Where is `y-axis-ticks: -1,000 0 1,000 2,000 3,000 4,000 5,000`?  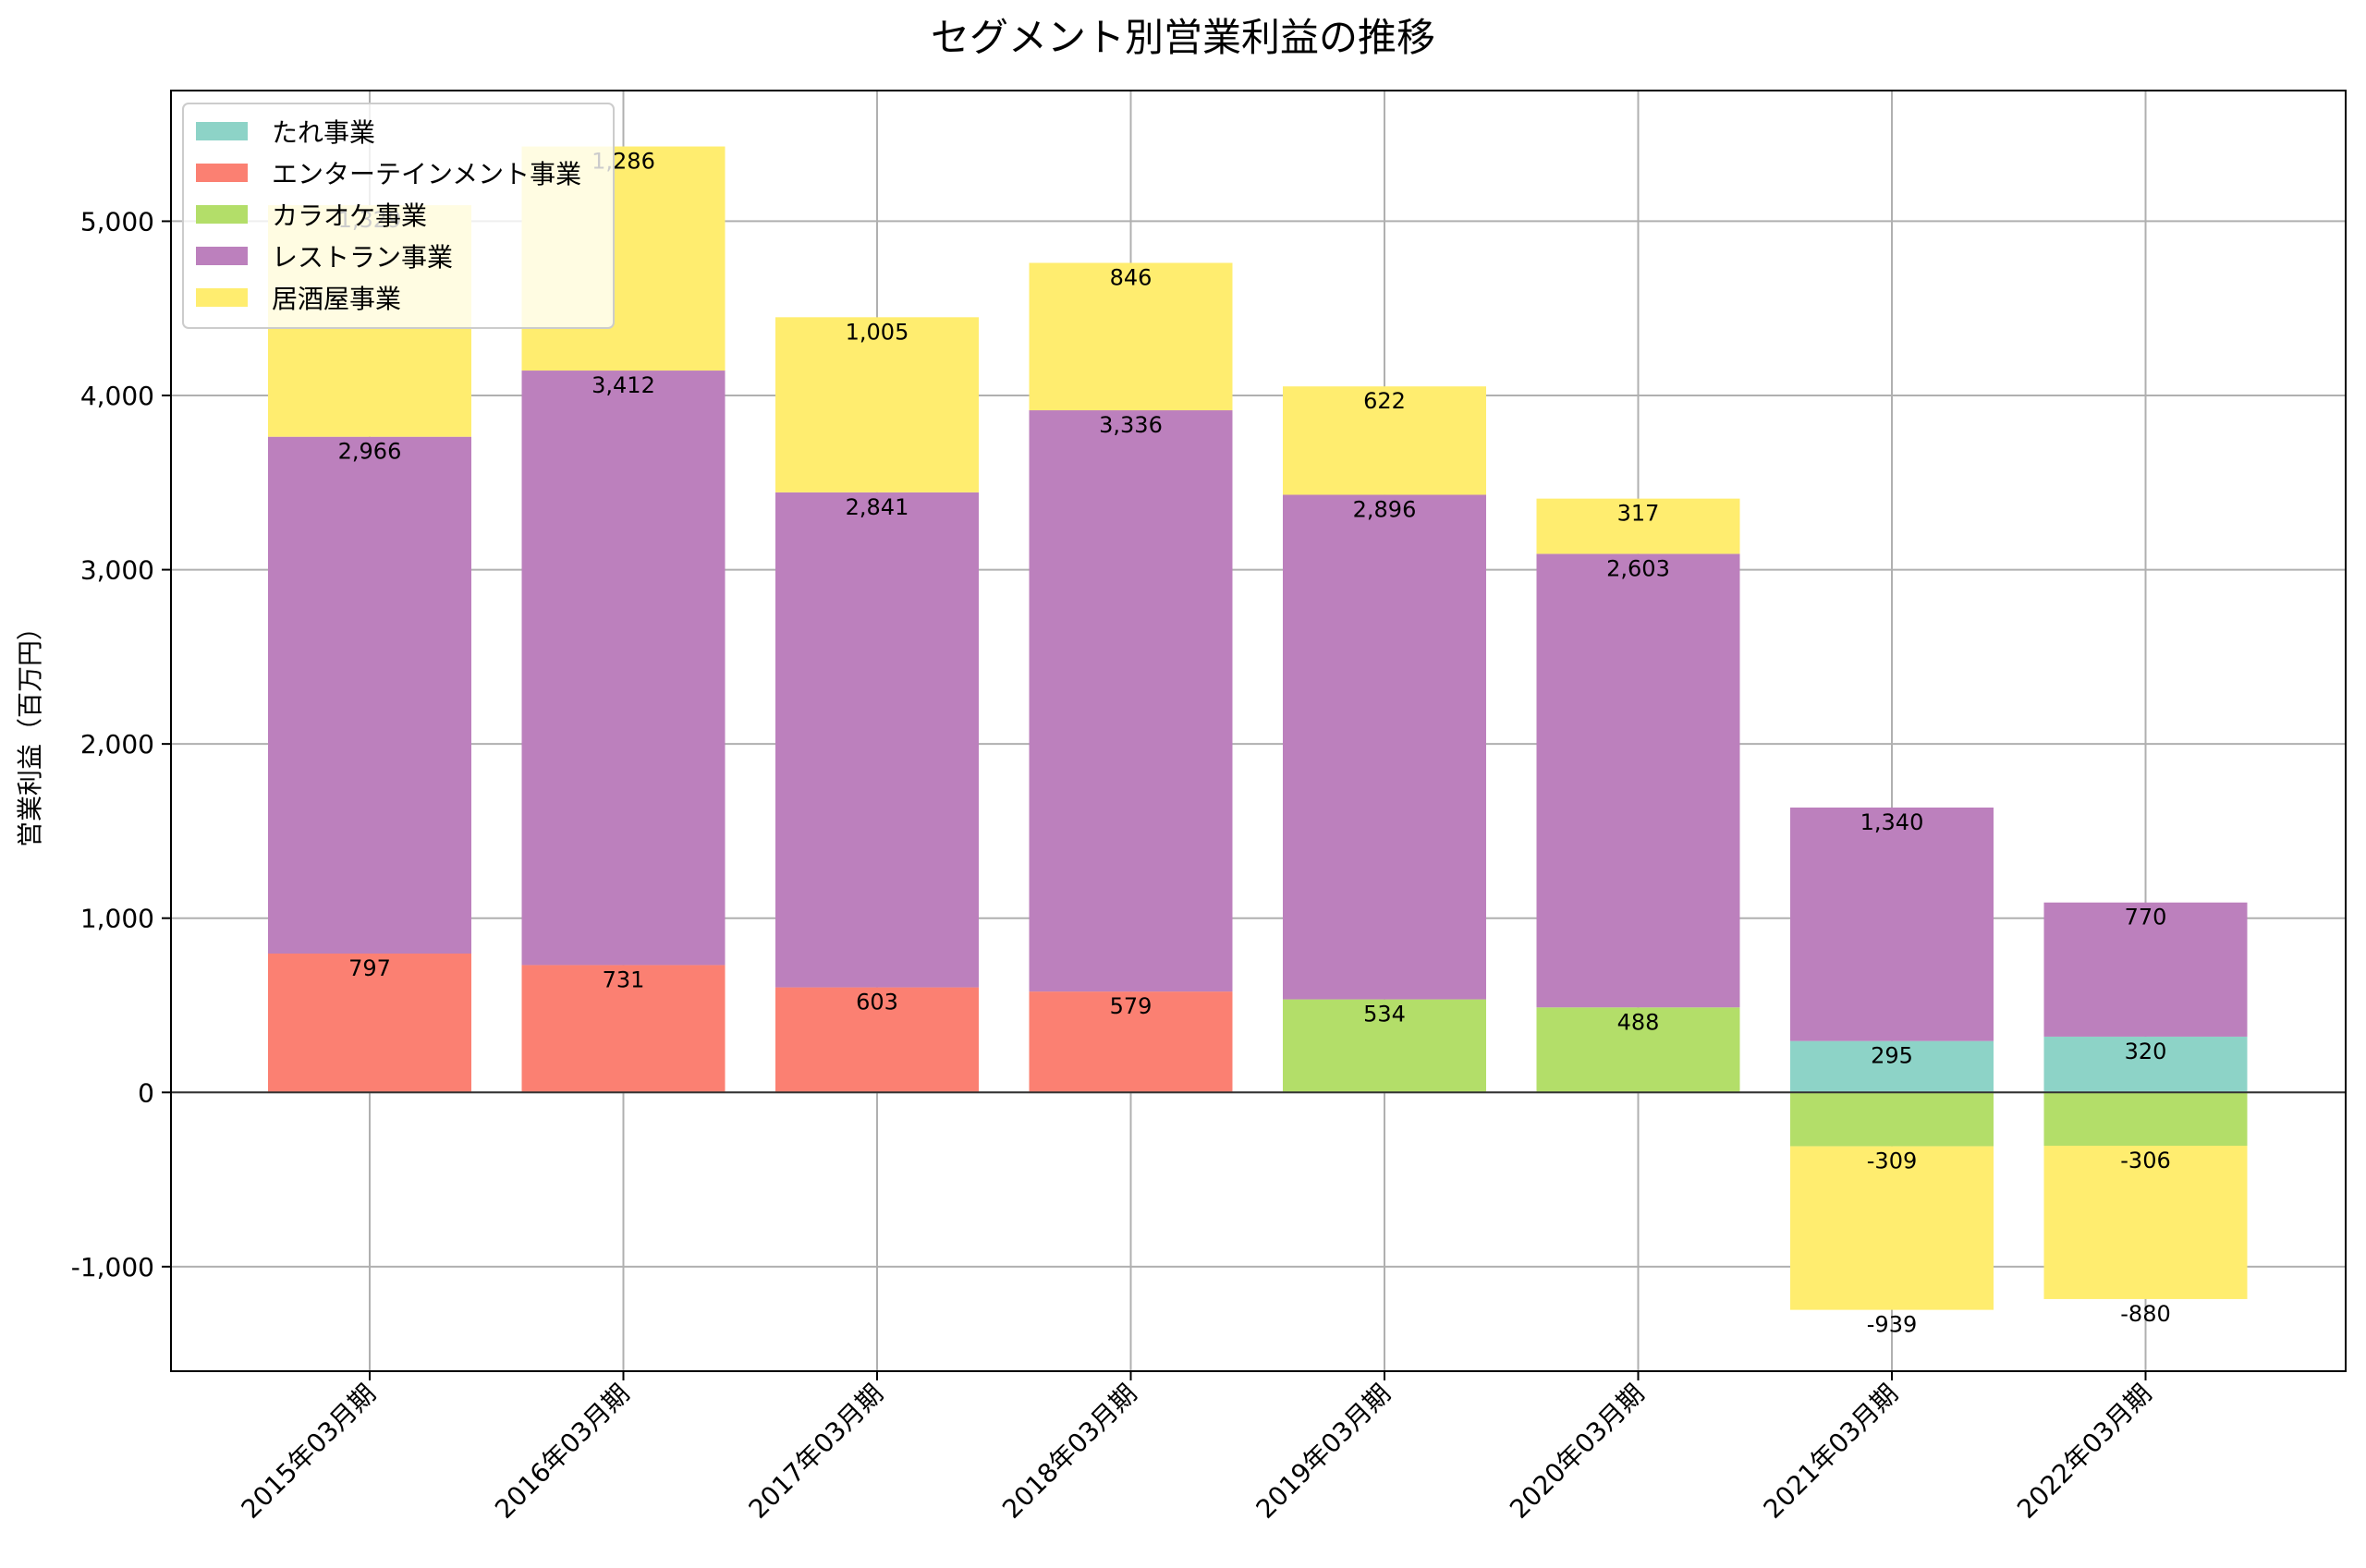
y-axis-ticks: -1,000 0 1,000 2,000 3,000 4,000 5,000 is located at coordinates (121, 744).